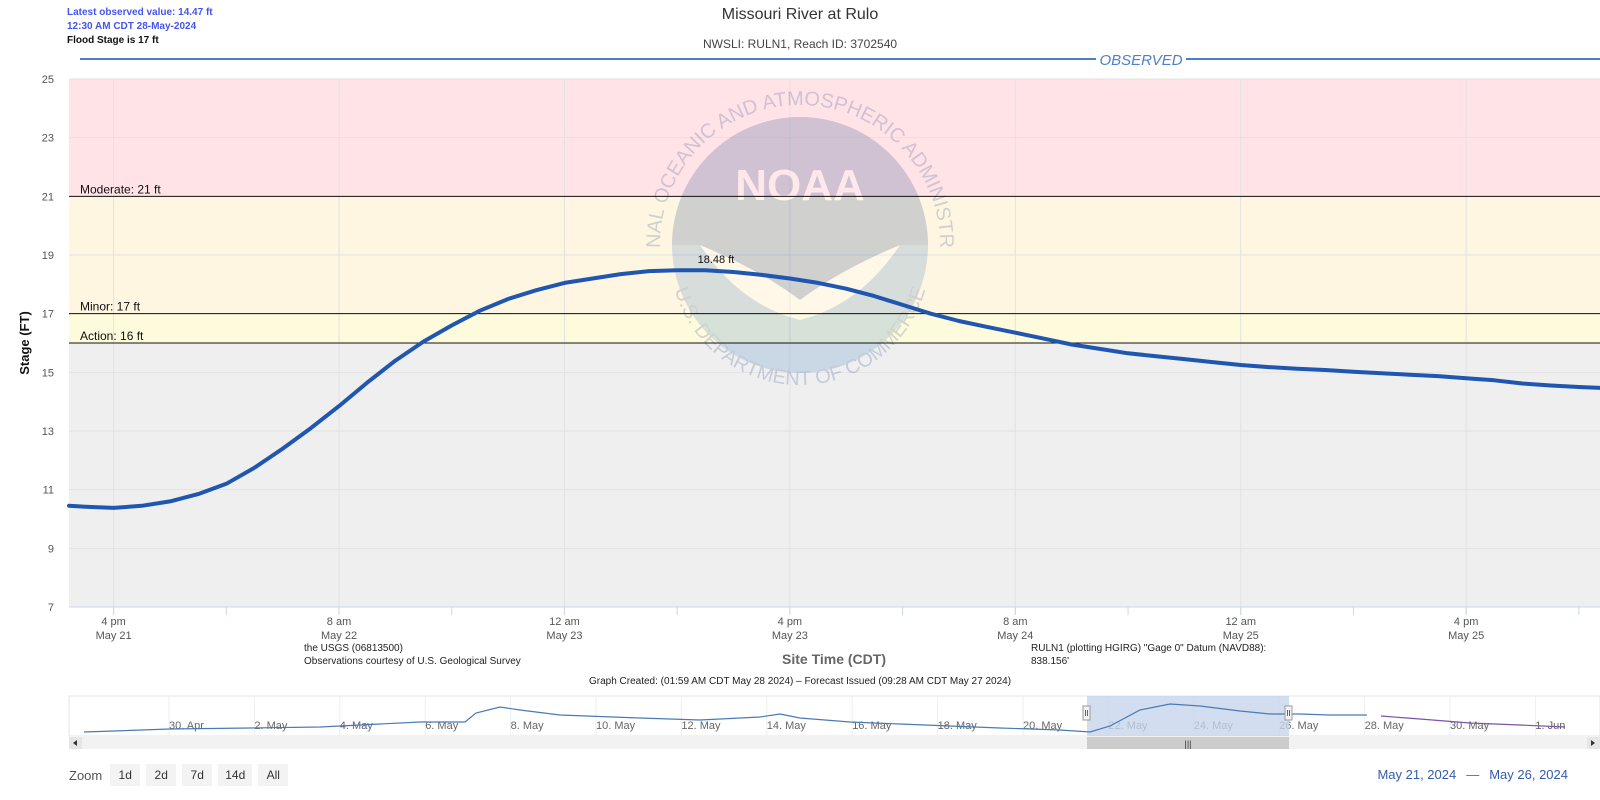 This screenshot has width=1600, height=800. Describe the element at coordinates (48, 80) in the screenshot. I see `y-tick-label: 25` at that location.